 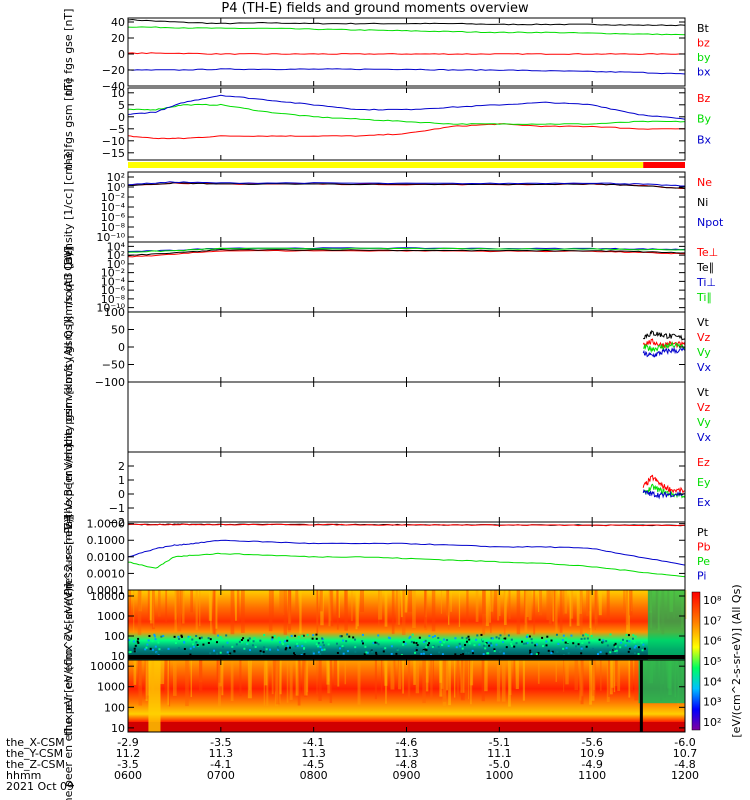 What do you see at coordinates (386, 165) in the screenshot?
I see `quality-bar-yellow` at bounding box center [386, 165].